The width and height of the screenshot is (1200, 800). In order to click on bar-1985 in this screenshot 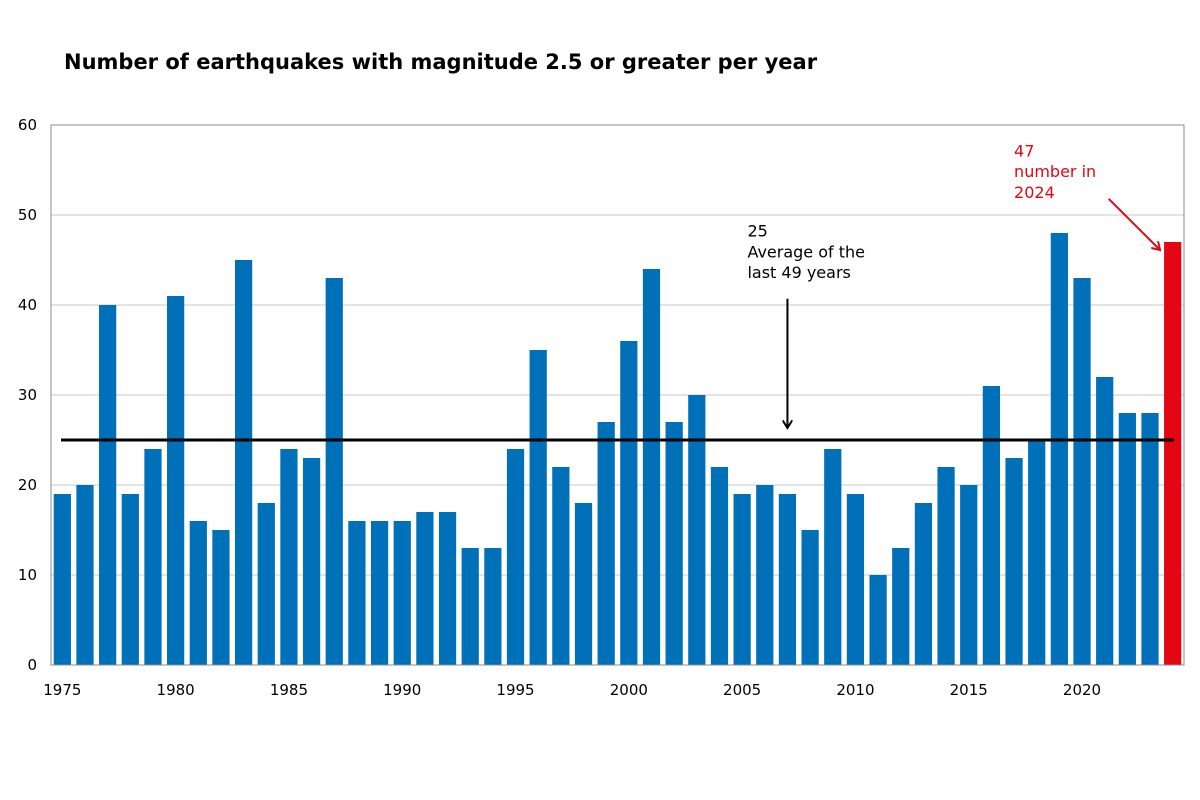, I will do `click(289, 557)`.